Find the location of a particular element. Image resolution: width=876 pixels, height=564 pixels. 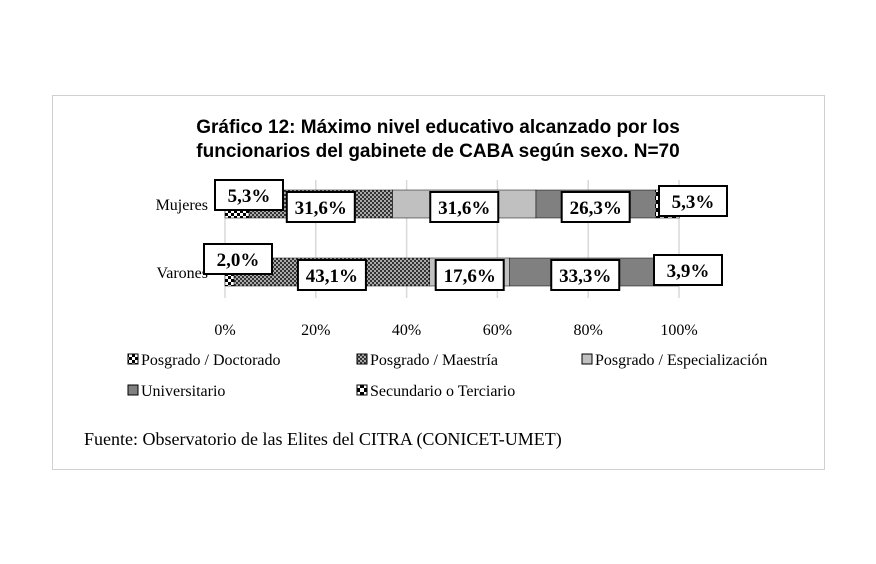

x-tick-label: 40% is located at coordinates (406, 330).